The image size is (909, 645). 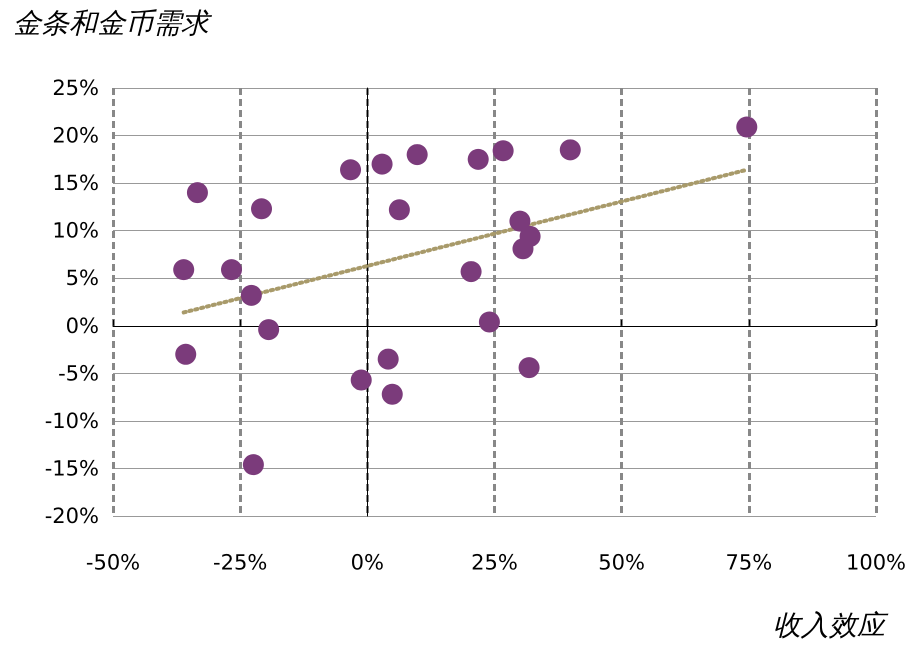 What do you see at coordinates (82, 326) in the screenshot?
I see `y-tick-label: 0%` at bounding box center [82, 326].